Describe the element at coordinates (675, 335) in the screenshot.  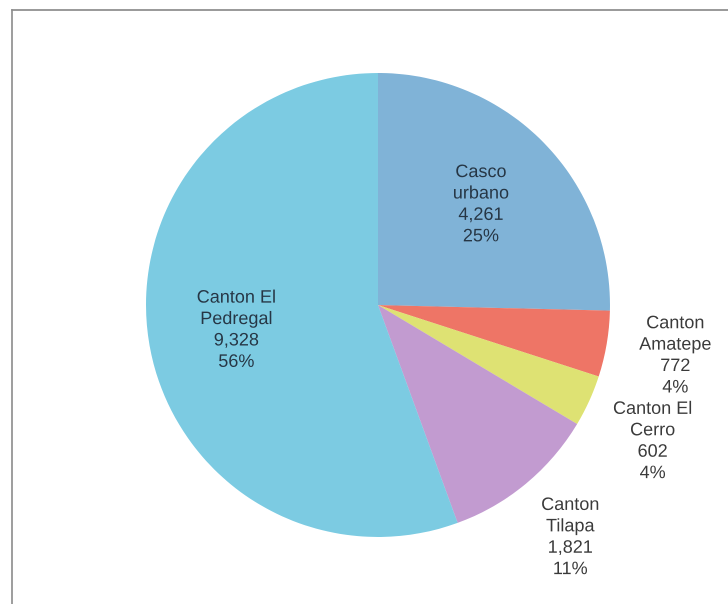
I see `slice-label: Canton Amatepe` at that location.